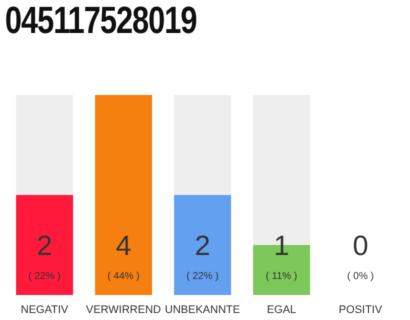  I want to click on annotation: ( 11% ), so click(282, 276).